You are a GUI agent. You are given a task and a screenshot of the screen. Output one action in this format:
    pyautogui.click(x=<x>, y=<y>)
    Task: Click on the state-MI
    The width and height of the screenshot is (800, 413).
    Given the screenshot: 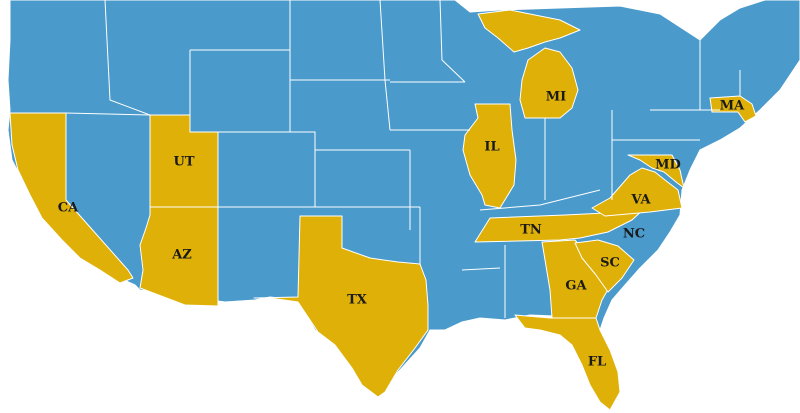 What is the action you would take?
    pyautogui.click(x=549, y=83)
    